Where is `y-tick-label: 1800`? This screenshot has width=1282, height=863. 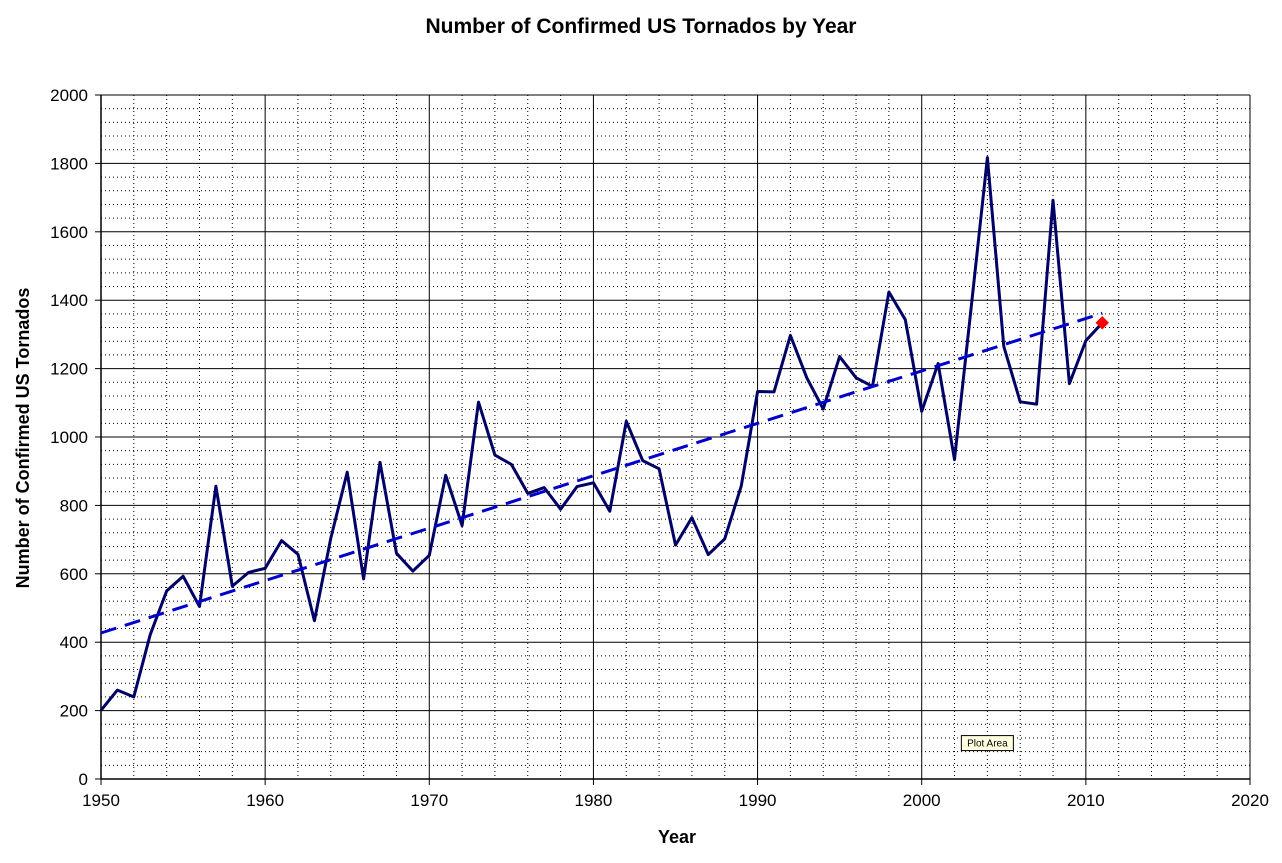 y-tick-label: 1800 is located at coordinates (69, 163).